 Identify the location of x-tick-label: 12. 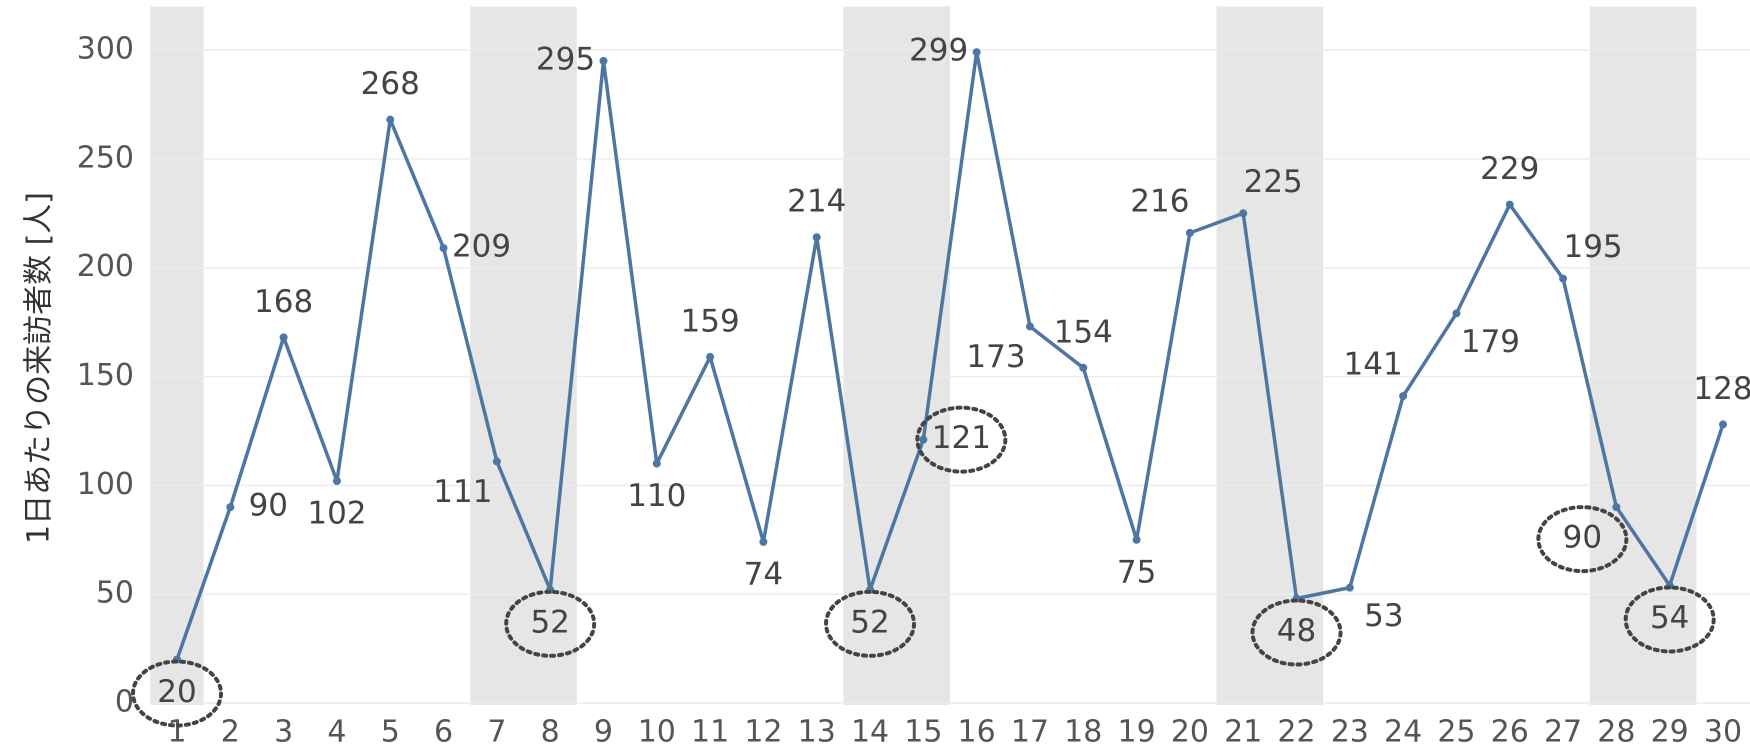
(763, 732).